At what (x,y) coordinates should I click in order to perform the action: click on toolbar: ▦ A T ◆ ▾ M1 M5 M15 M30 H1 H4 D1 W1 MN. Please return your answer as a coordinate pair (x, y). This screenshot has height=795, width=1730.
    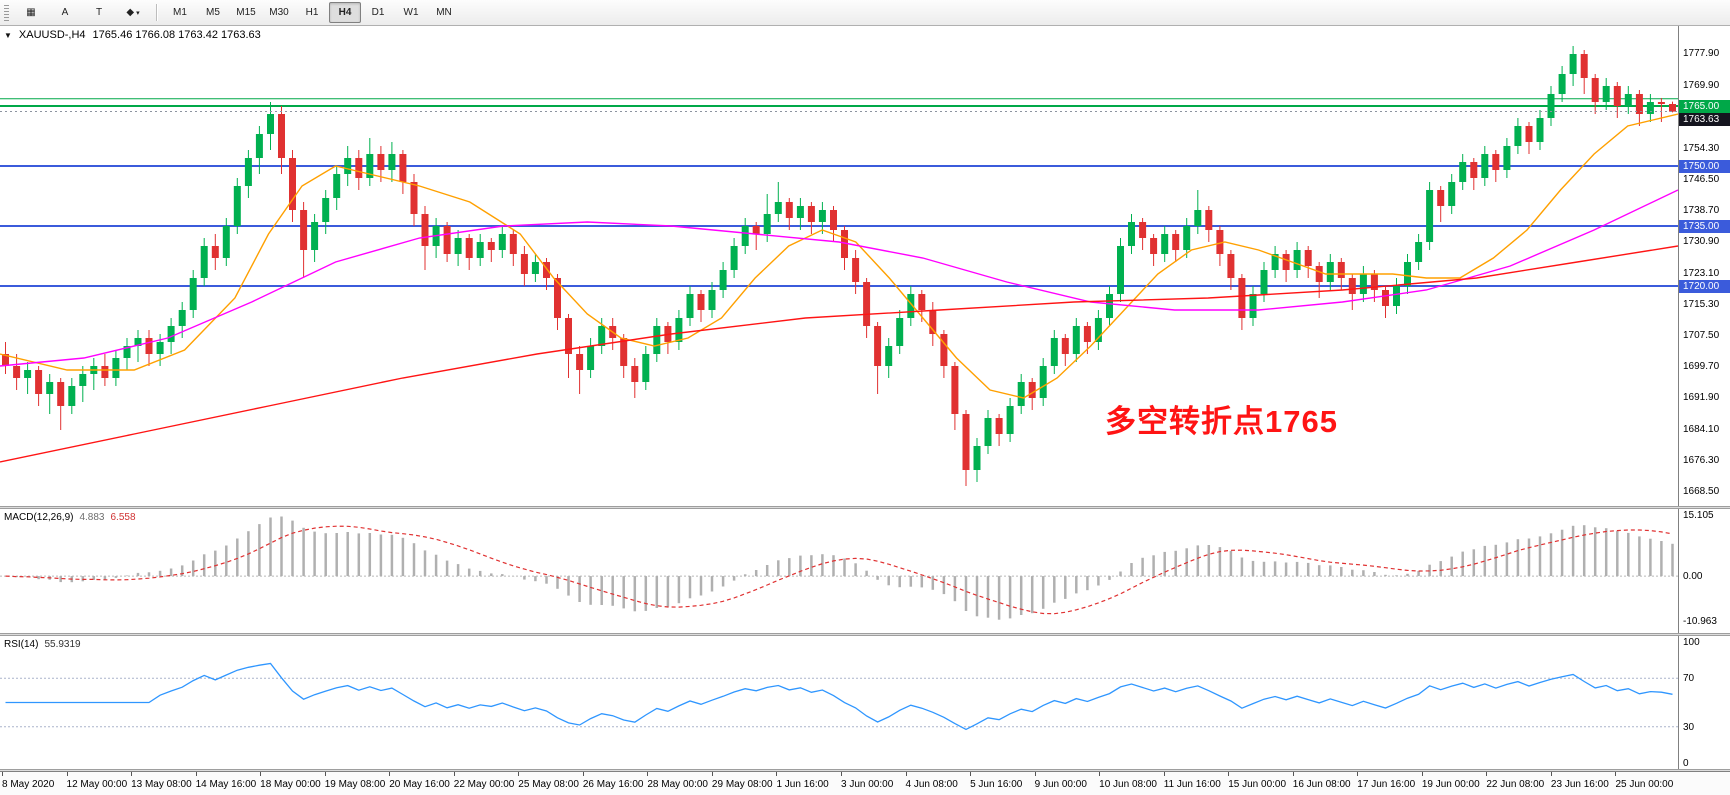
    Looking at the image, I should click on (865, 13).